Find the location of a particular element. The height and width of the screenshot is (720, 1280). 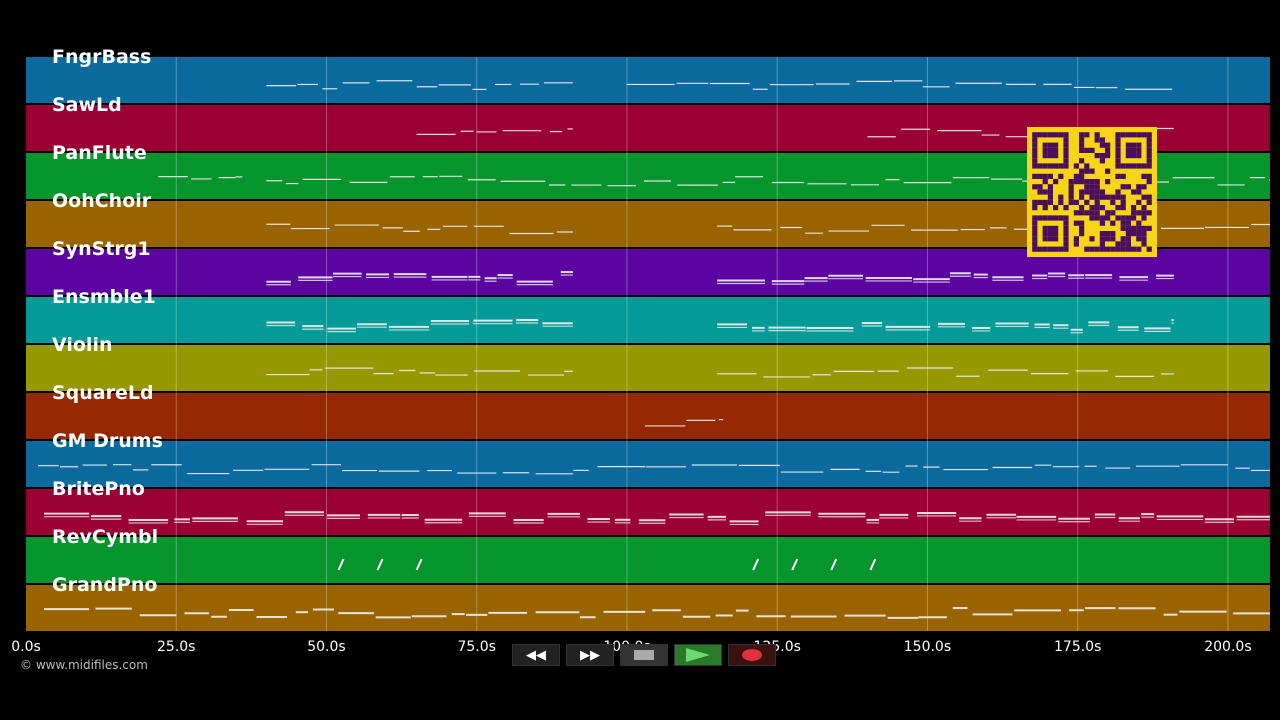

rewind-icon: ◀◀ is located at coordinates (536, 655).